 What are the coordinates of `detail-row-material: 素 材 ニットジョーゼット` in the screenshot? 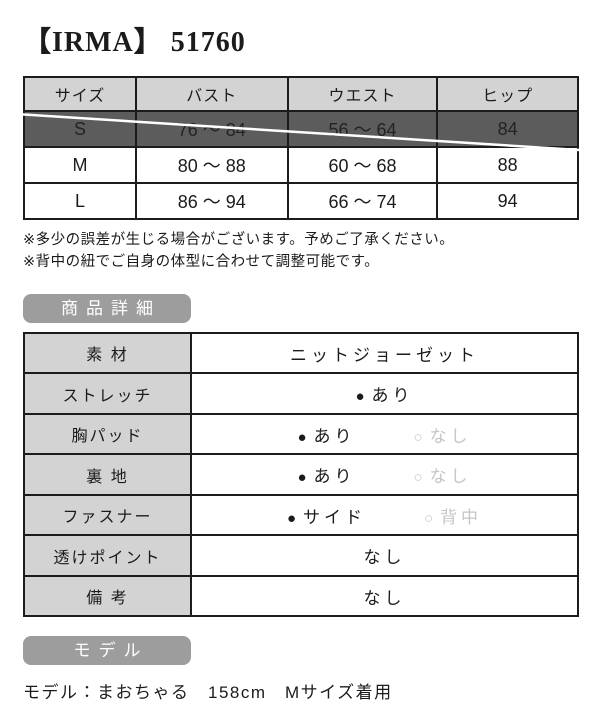 It's located at (301, 353).